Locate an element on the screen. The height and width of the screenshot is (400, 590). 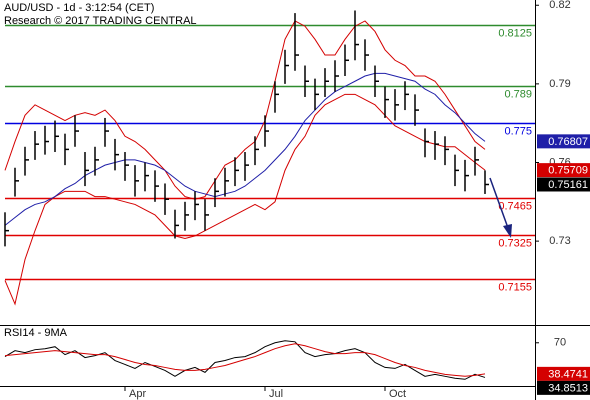
level-label: 0.8125 is located at coordinates (515, 33).